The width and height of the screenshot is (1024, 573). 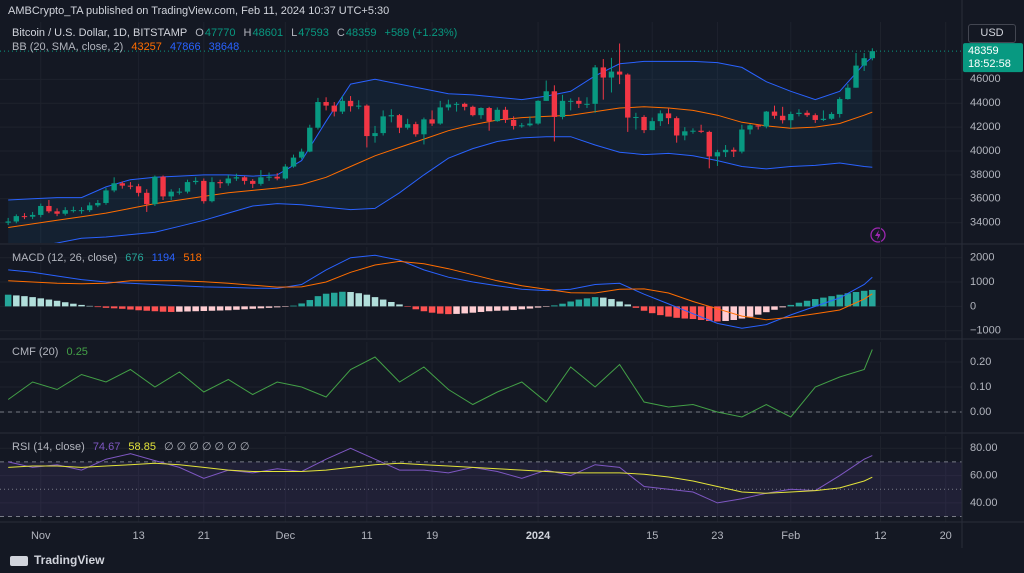 I want to click on legend-value: 0.25, so click(x=77, y=352).